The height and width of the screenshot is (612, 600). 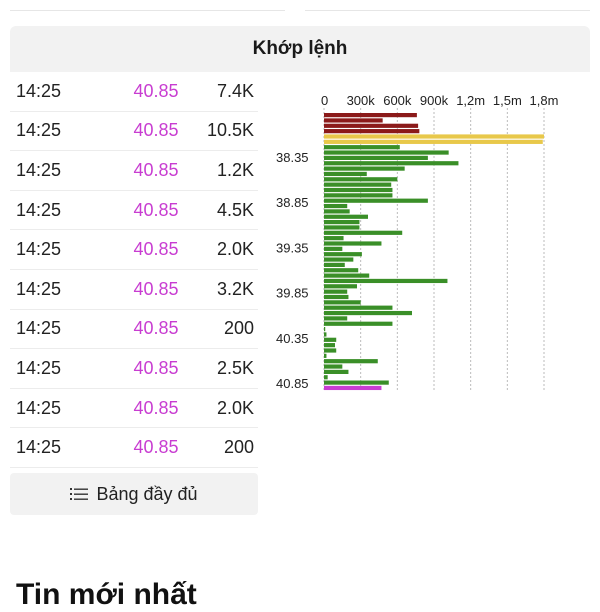 I want to click on trade-row: 14:25 40.85 7.4K, so click(x=134, y=92).